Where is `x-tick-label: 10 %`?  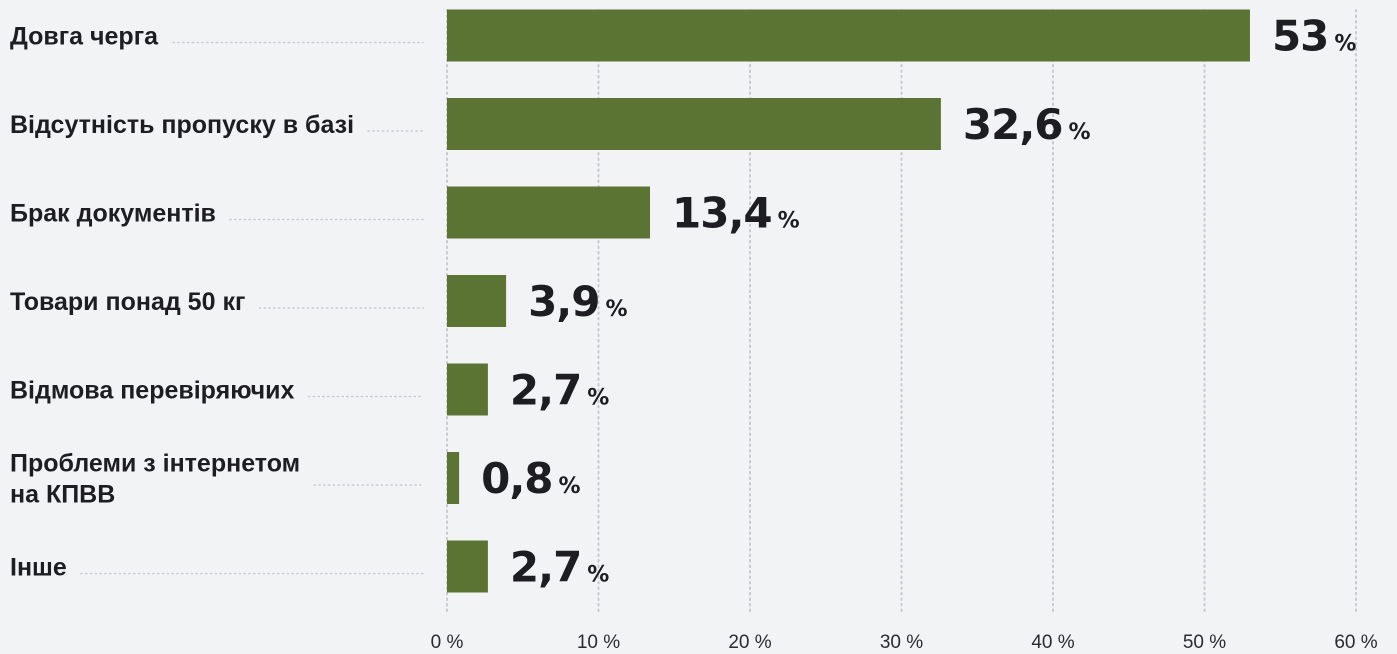 x-tick-label: 10 % is located at coordinates (598, 642).